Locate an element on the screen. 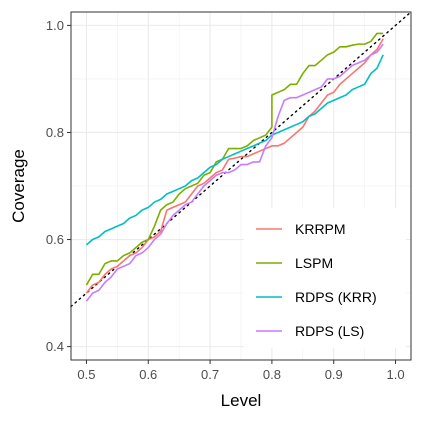 The width and height of the screenshot is (423, 423). x-tick-label: 0.9 is located at coordinates (334, 374).